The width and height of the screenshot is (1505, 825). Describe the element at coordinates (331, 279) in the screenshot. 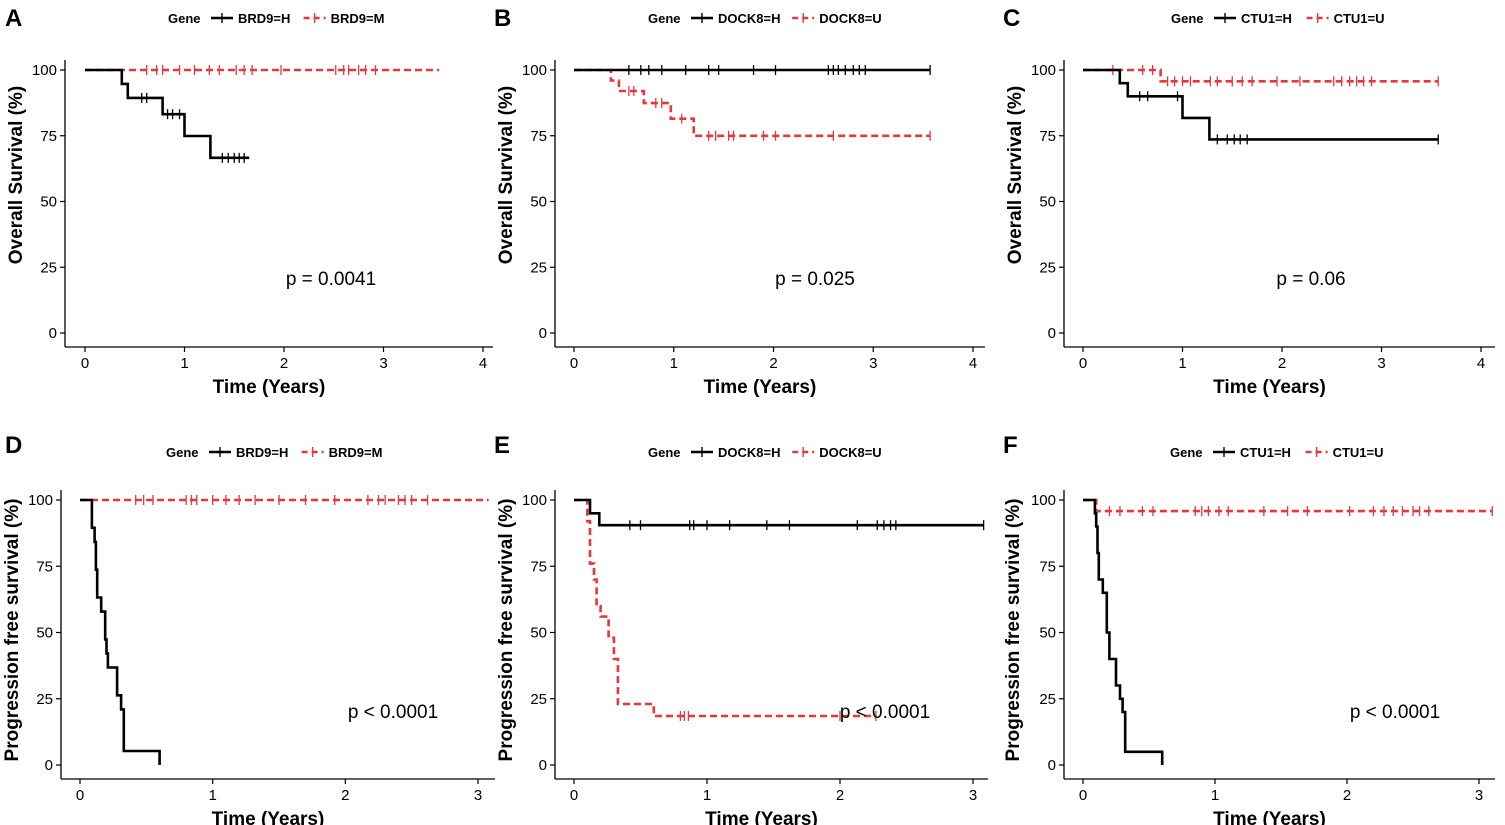

I see `p-value: p = 0.0041` at that location.